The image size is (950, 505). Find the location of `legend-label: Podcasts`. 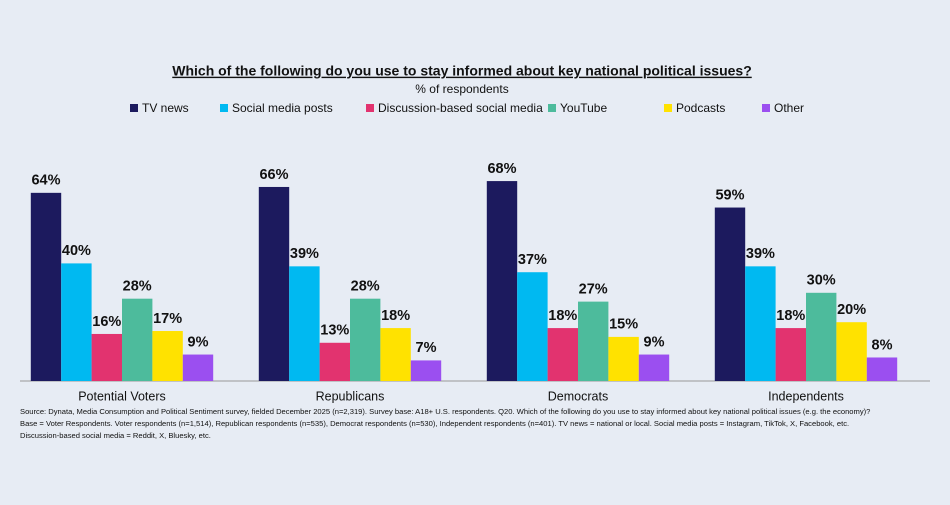

legend-label: Podcasts is located at coordinates (700, 108).